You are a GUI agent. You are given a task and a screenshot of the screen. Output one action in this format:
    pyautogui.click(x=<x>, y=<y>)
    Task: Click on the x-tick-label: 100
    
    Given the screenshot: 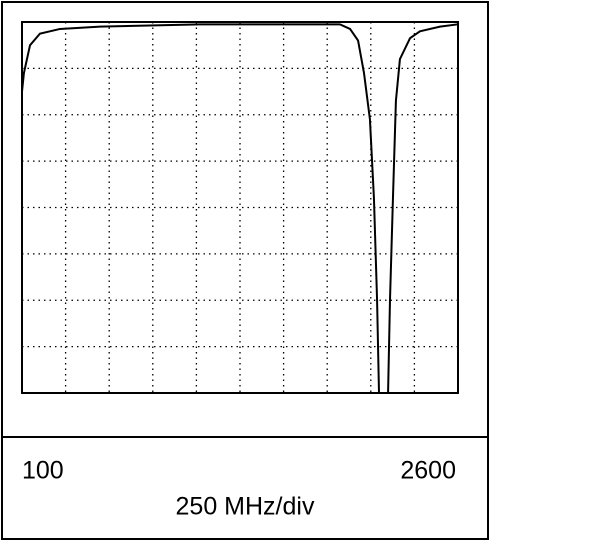 What is the action you would take?
    pyautogui.click(x=43, y=471)
    